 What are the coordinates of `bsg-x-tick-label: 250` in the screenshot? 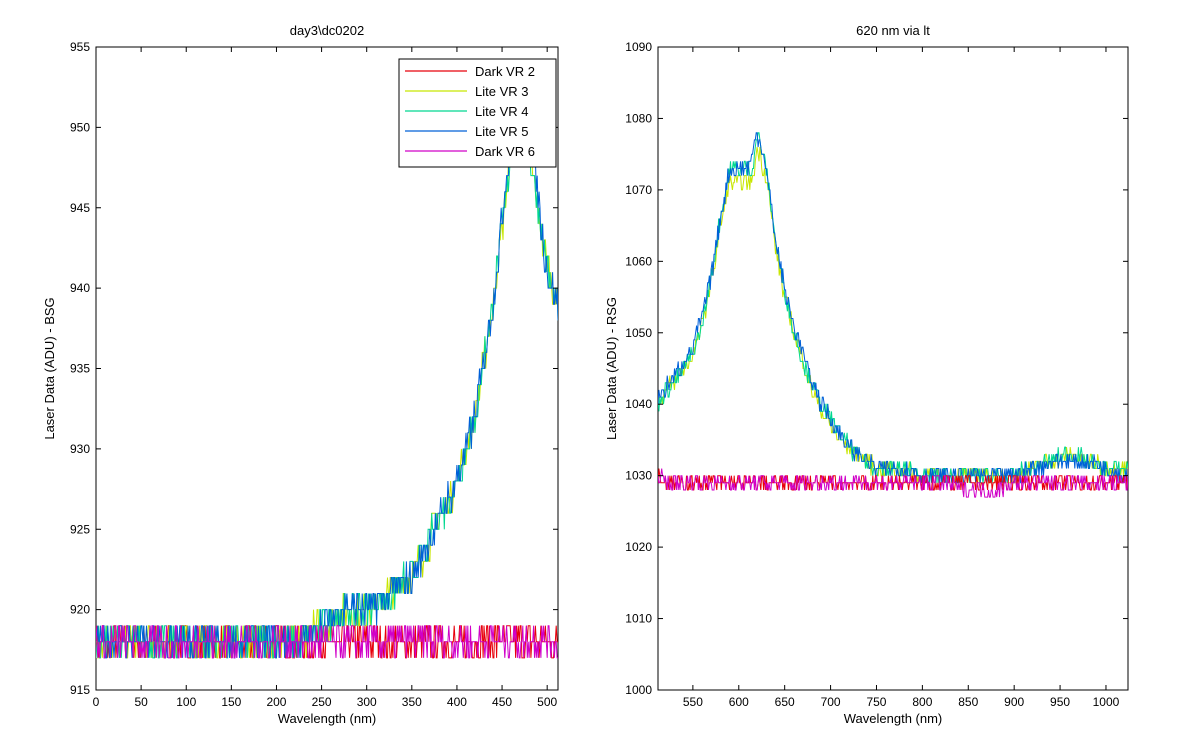 It's located at (322, 702).